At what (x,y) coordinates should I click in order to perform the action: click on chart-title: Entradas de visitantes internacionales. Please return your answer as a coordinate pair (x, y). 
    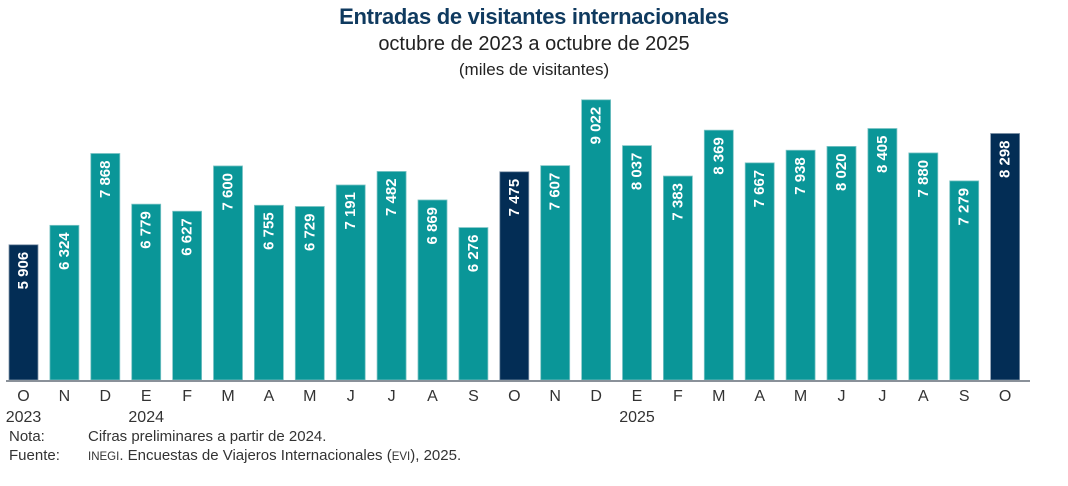
    Looking at the image, I should click on (534, 16).